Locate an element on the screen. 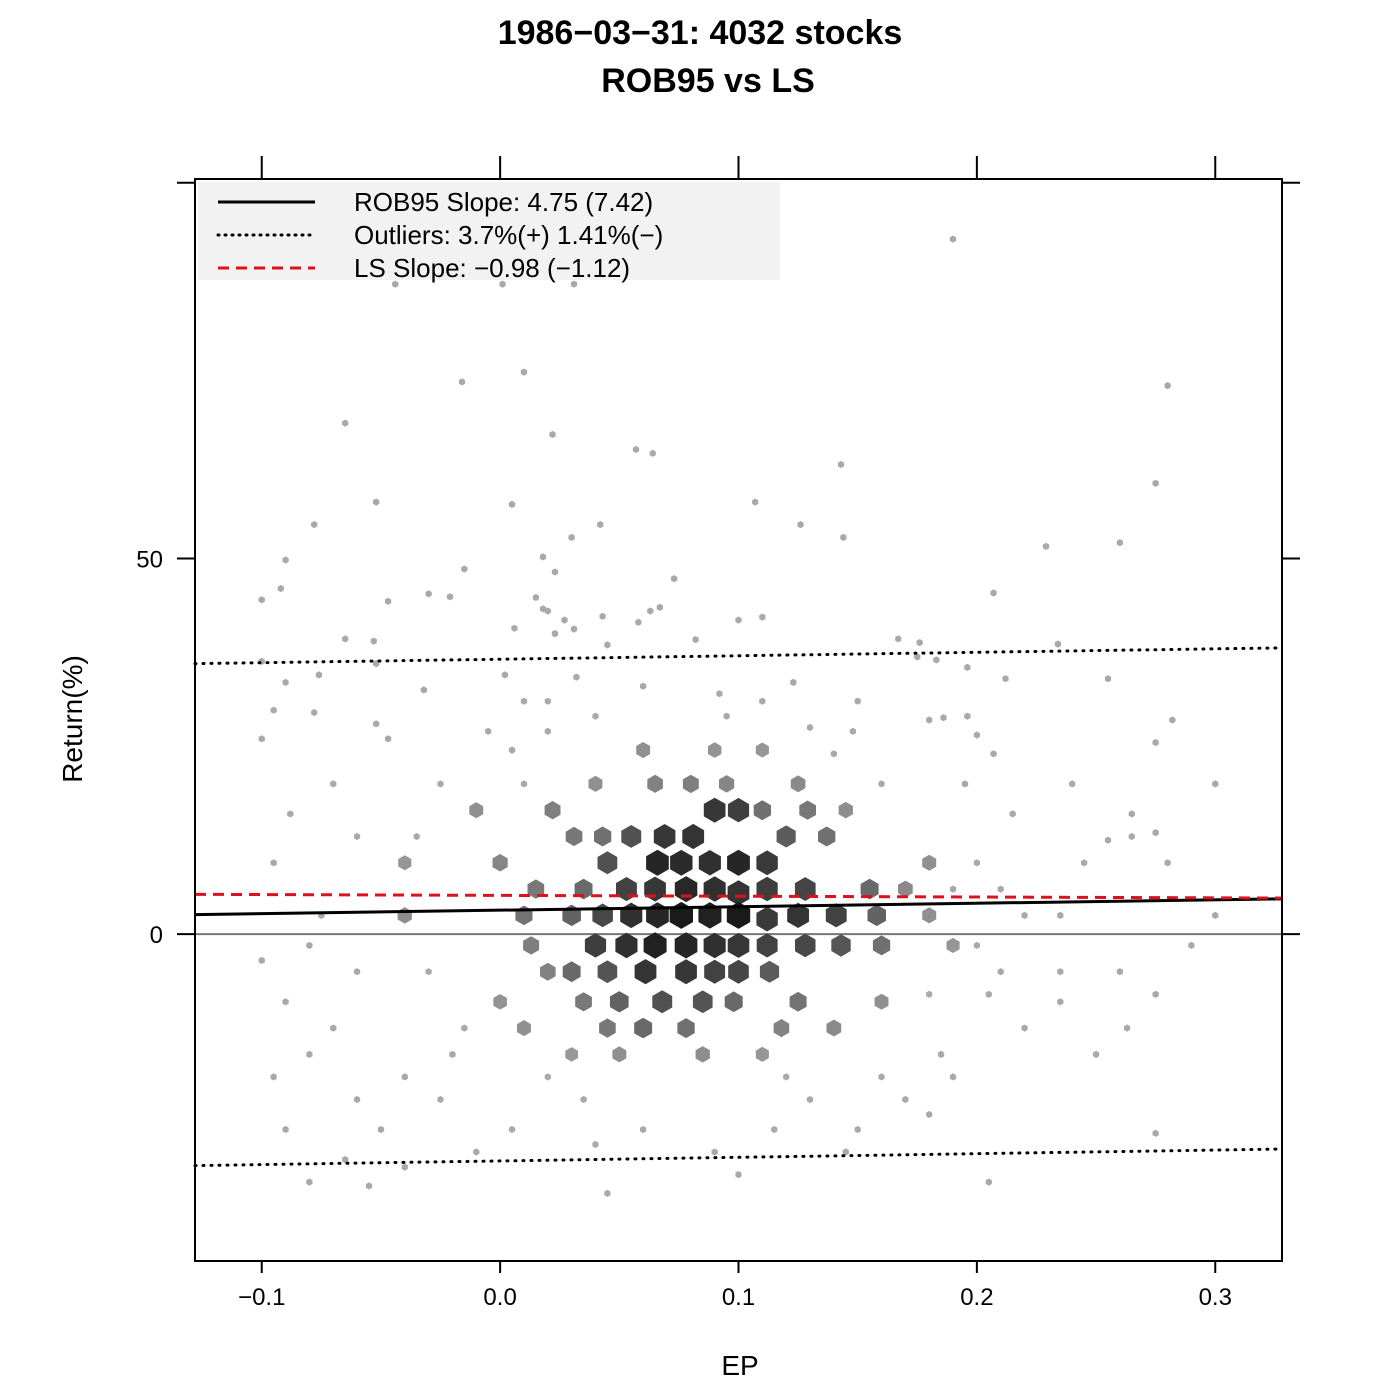  x-tick-label: 0.0 is located at coordinates (499, 1297).